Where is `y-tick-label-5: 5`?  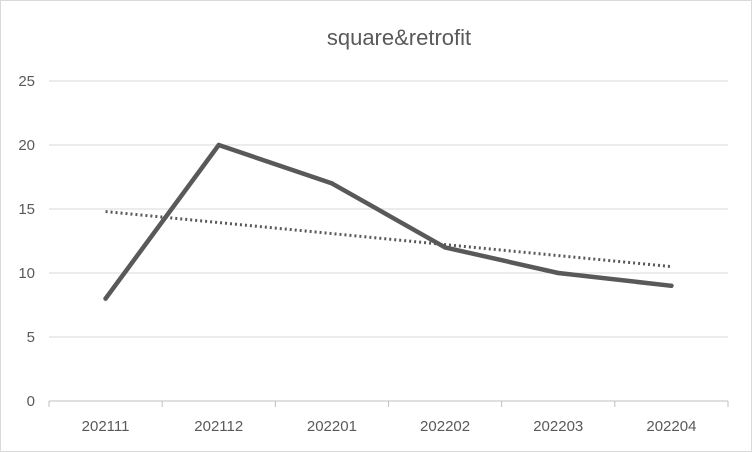 y-tick-label-5: 5 is located at coordinates (31, 337).